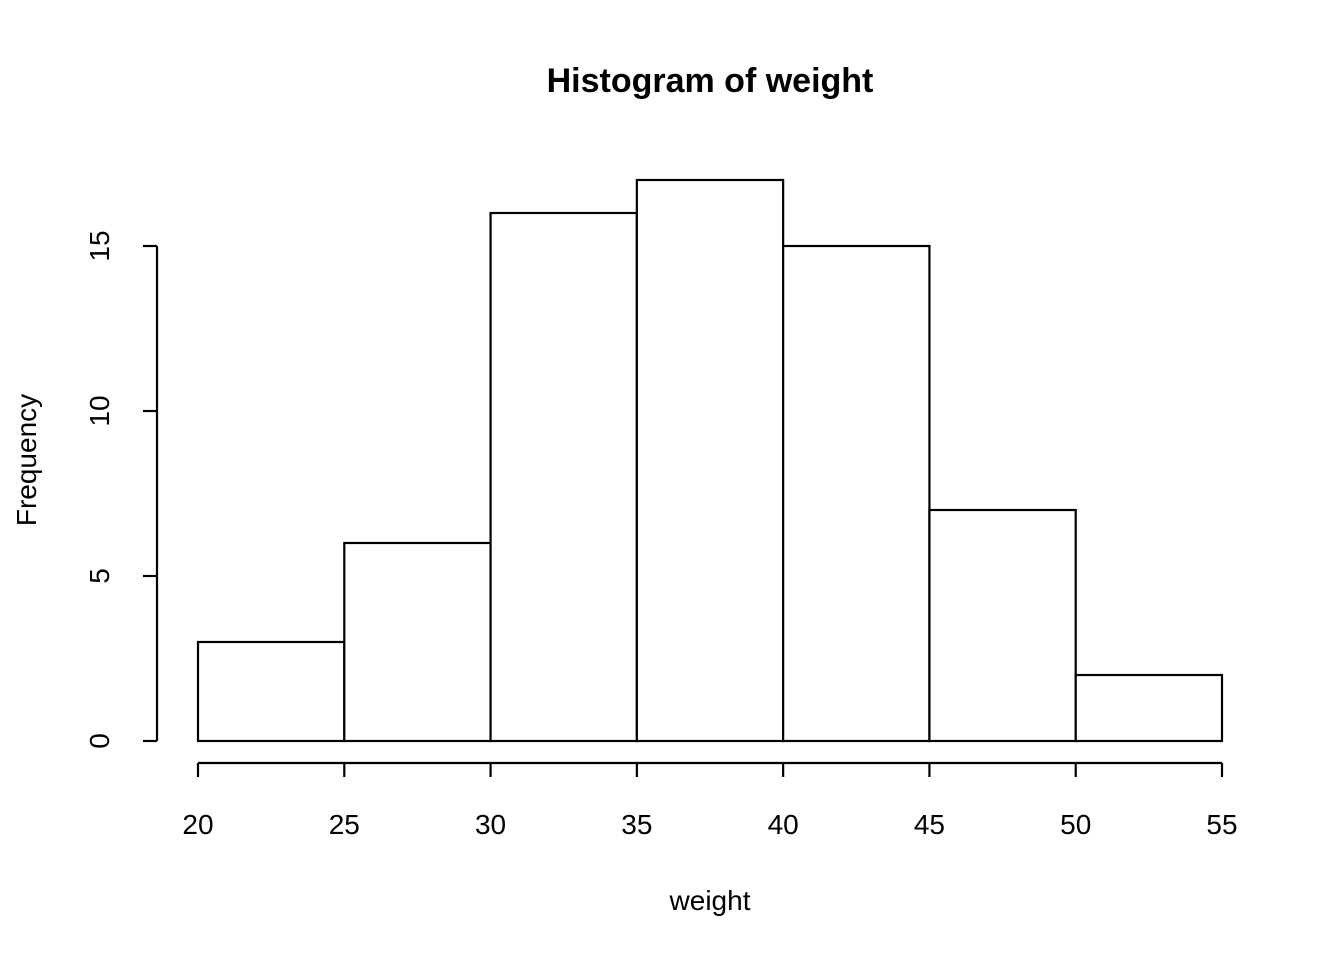 The width and height of the screenshot is (1344, 960). I want to click on x-axis: 20 25 30 35 40 45 50 55, so click(710, 800).